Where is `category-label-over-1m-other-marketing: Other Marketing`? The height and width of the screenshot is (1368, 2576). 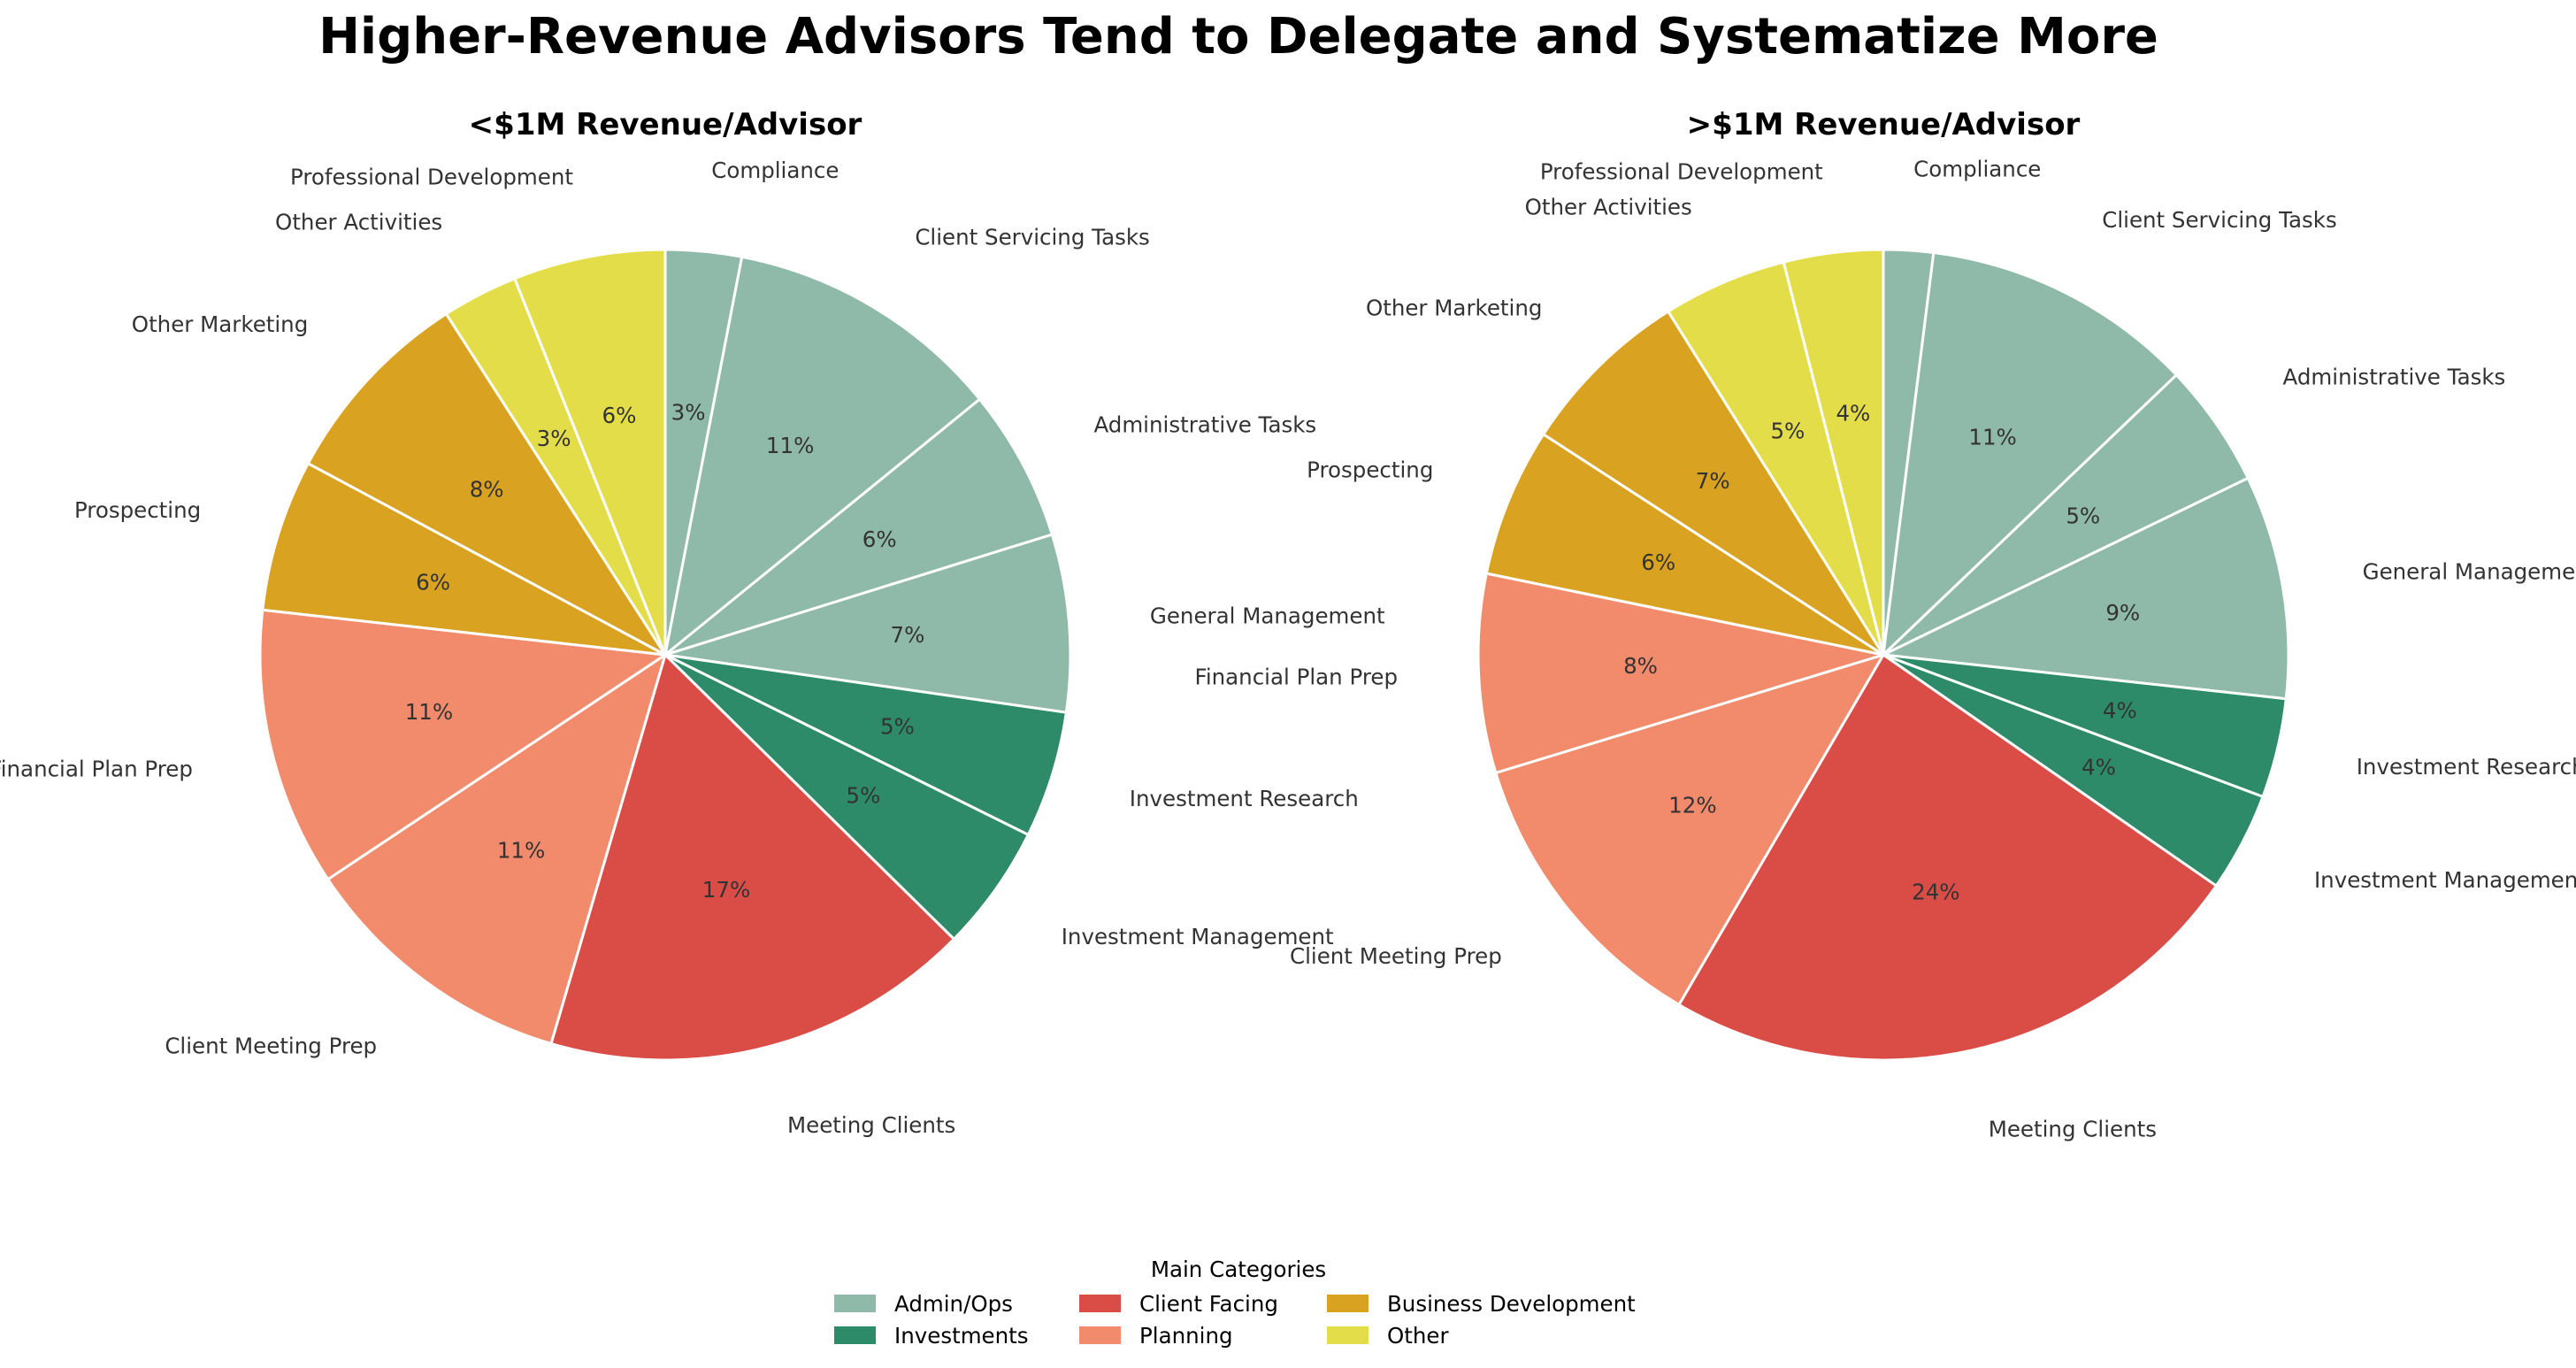
category-label-over-1m-other-marketing: Other Marketing is located at coordinates (1454, 307).